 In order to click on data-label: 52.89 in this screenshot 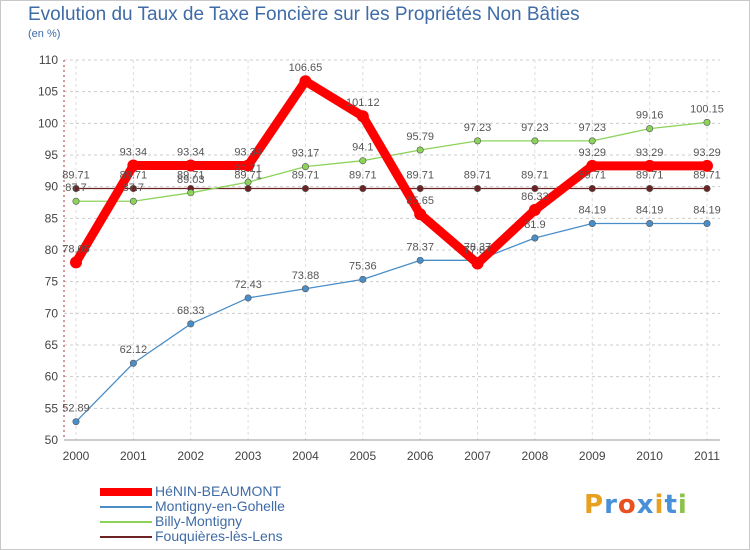, I will do `click(76, 409)`.